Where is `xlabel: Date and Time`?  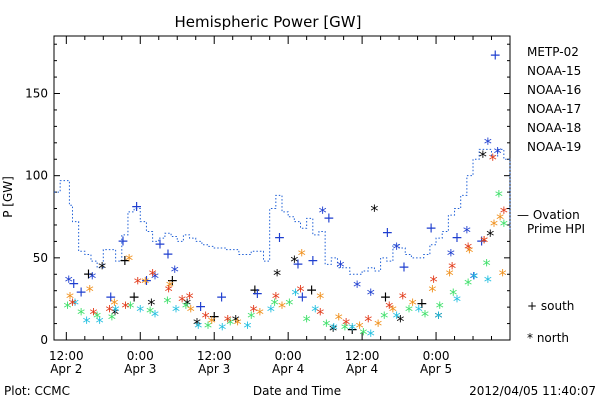
xlabel: Date and Time is located at coordinates (297, 391).